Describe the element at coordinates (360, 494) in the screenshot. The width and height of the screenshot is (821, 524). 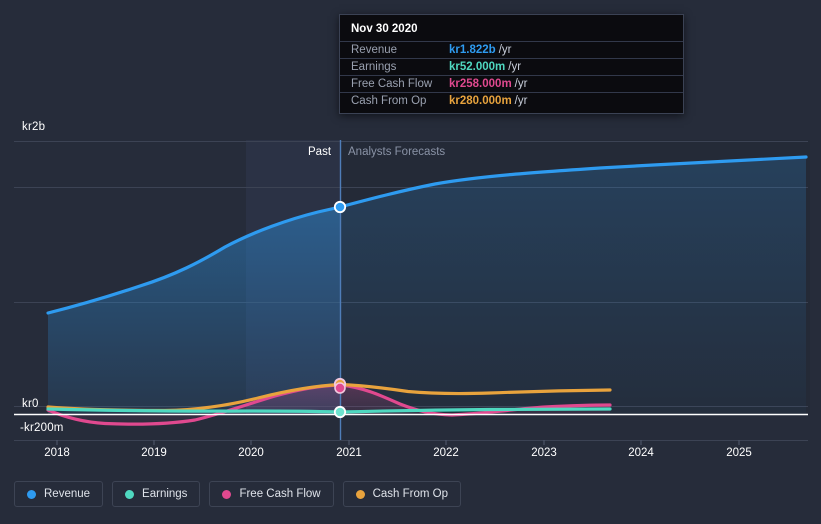
I see `legend-dot-icon-cash-from-op` at that location.